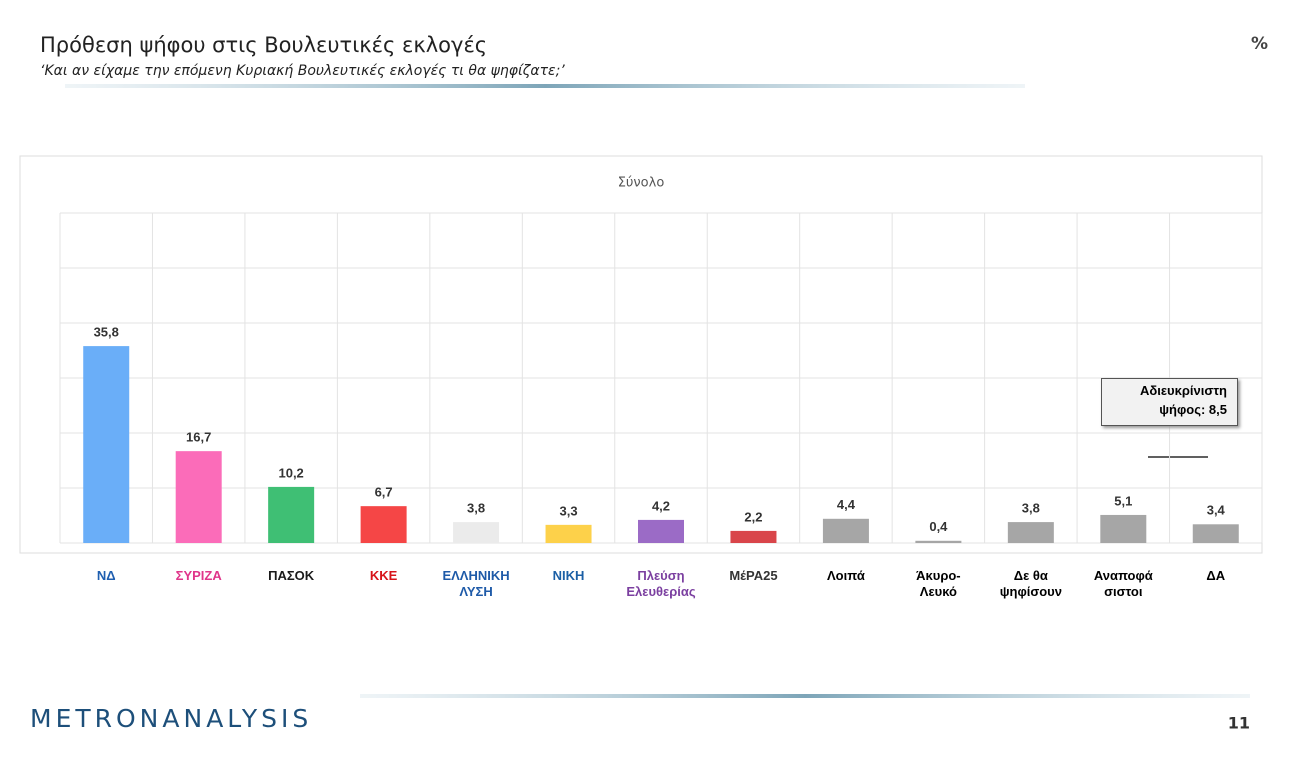  Describe the element at coordinates (1216, 575) in the screenshot. I see `x-tick-label: ΔΑ` at that location.